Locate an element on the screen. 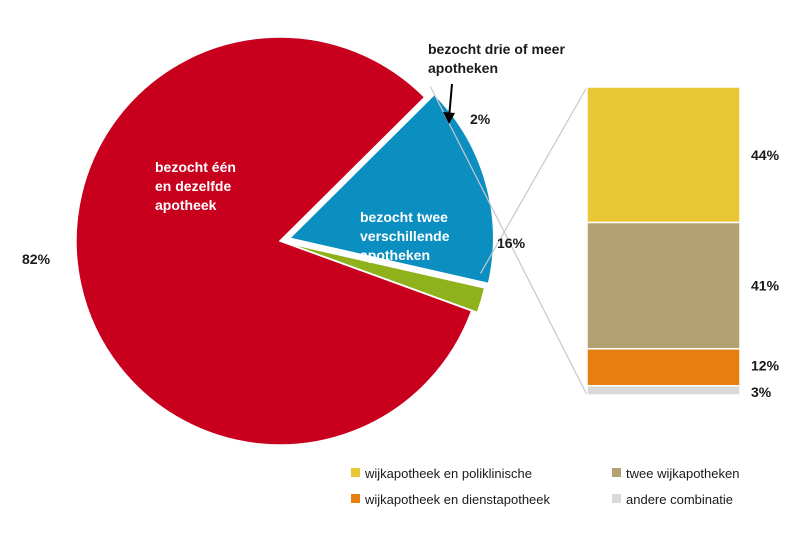 This screenshot has height=534, width=812. legend-item: wijkapotheek en poliklinische is located at coordinates (441, 473).